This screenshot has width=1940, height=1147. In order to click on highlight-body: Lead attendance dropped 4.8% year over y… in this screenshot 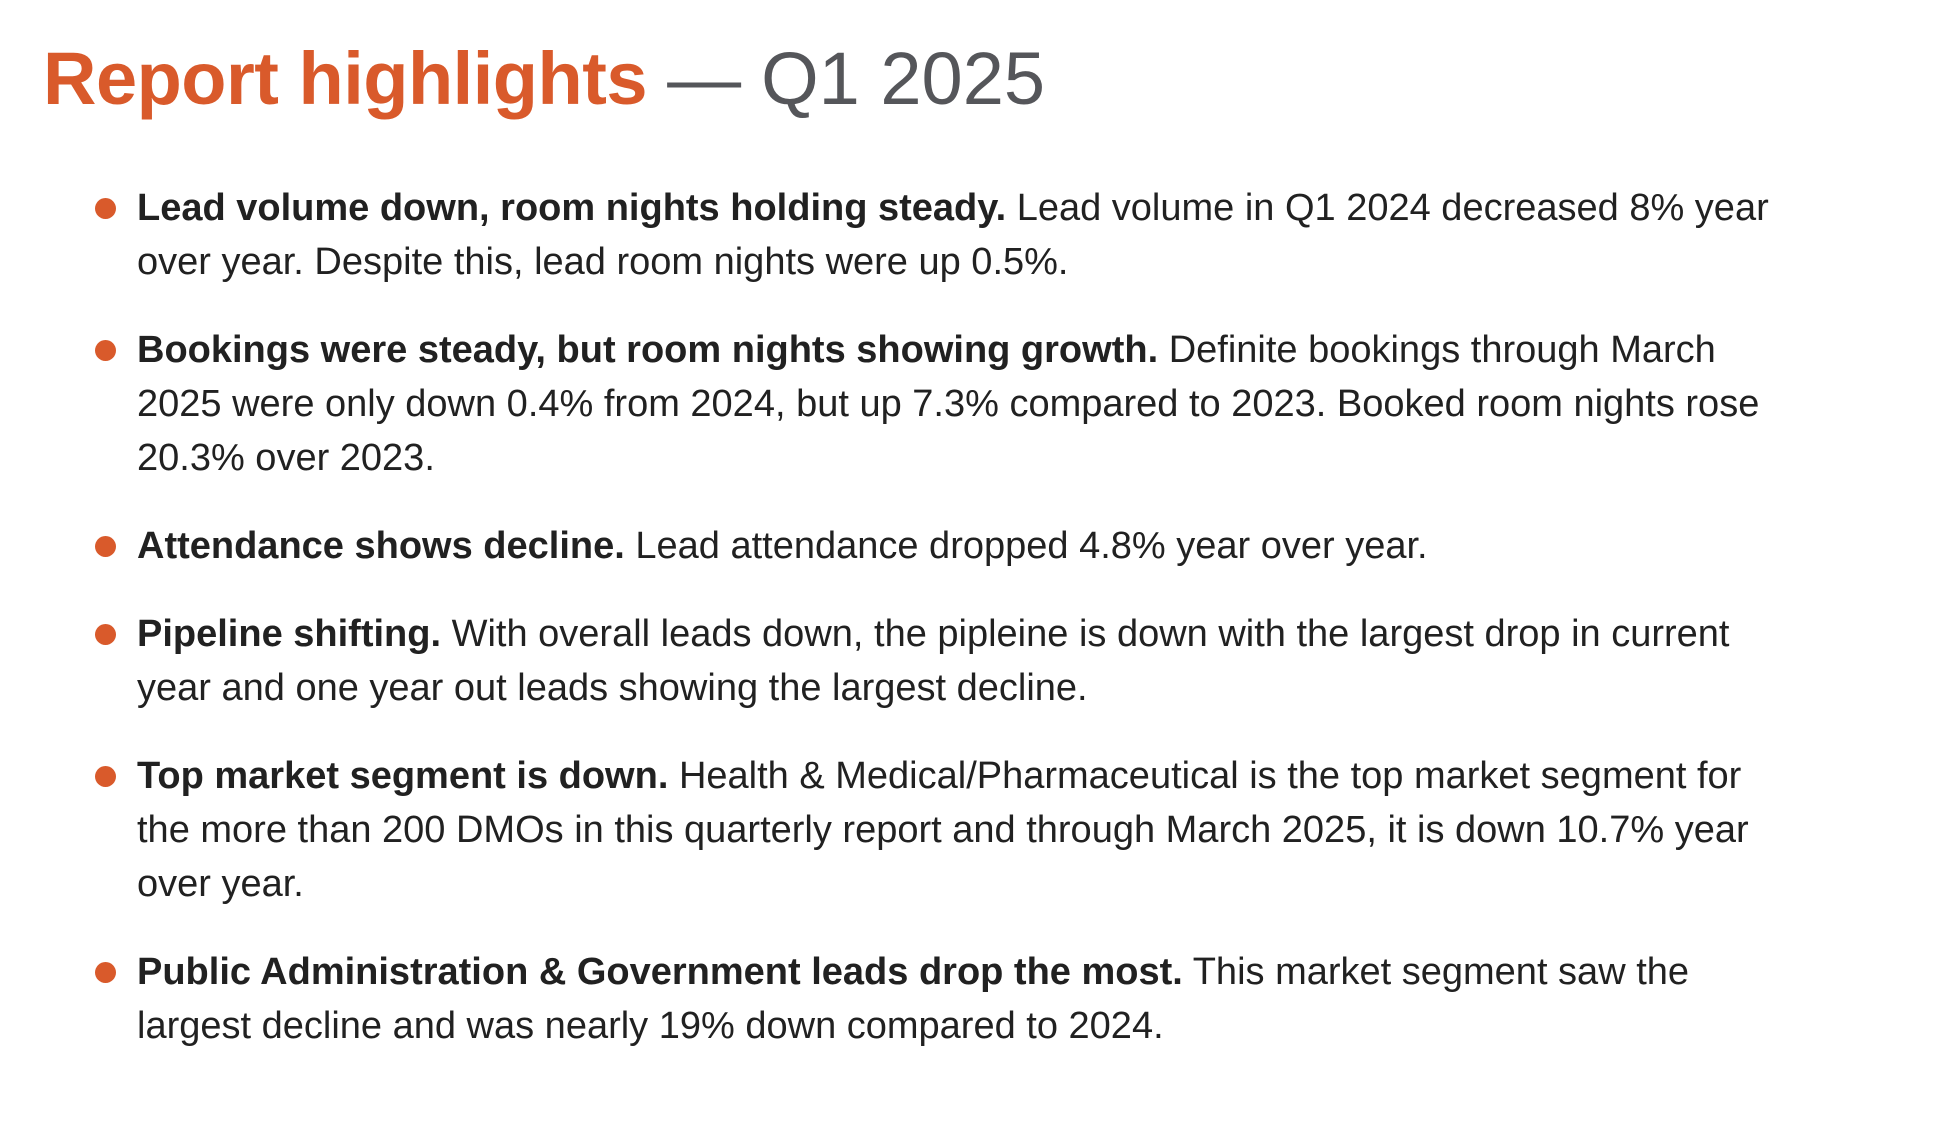, I will do `click(1031, 546)`.